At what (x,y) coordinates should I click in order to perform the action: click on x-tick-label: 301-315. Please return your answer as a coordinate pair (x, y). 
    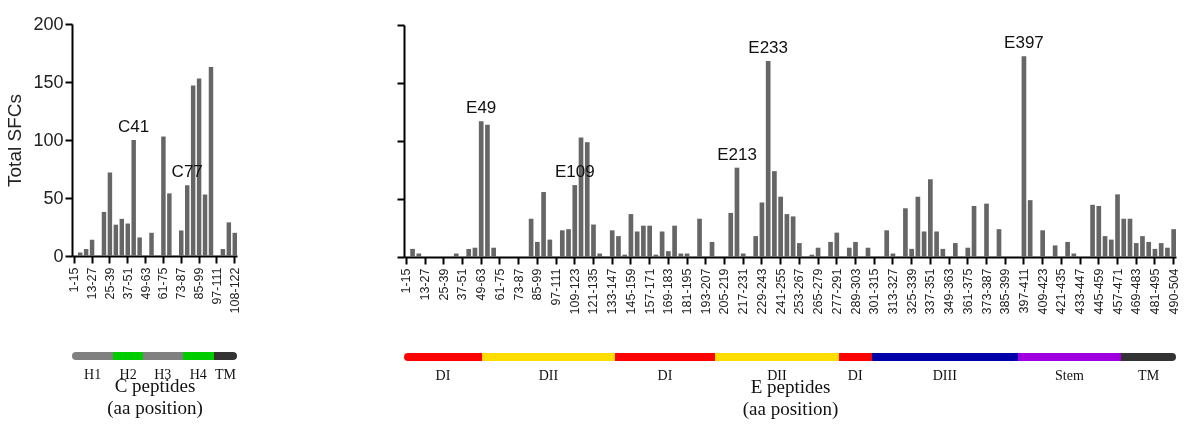
    Looking at the image, I should click on (874, 291).